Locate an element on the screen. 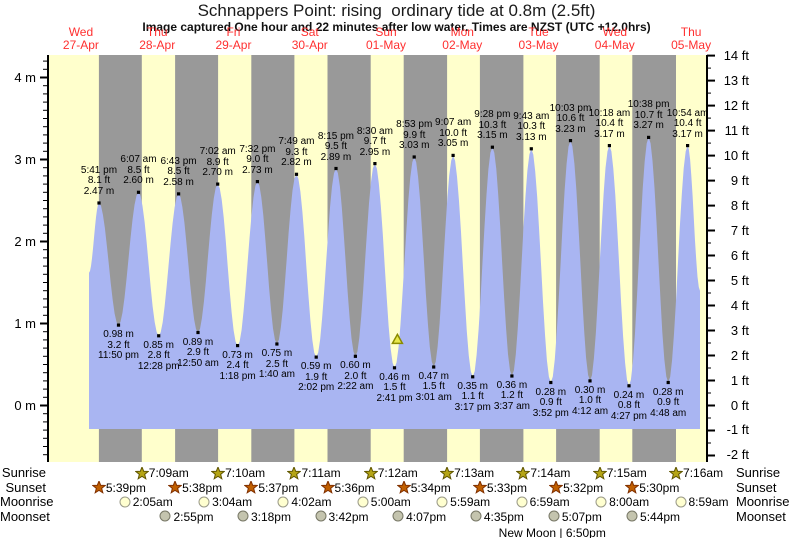  high-tide-label: 8:53 pm 9.9 ft 3.03 m is located at coordinates (414, 135).